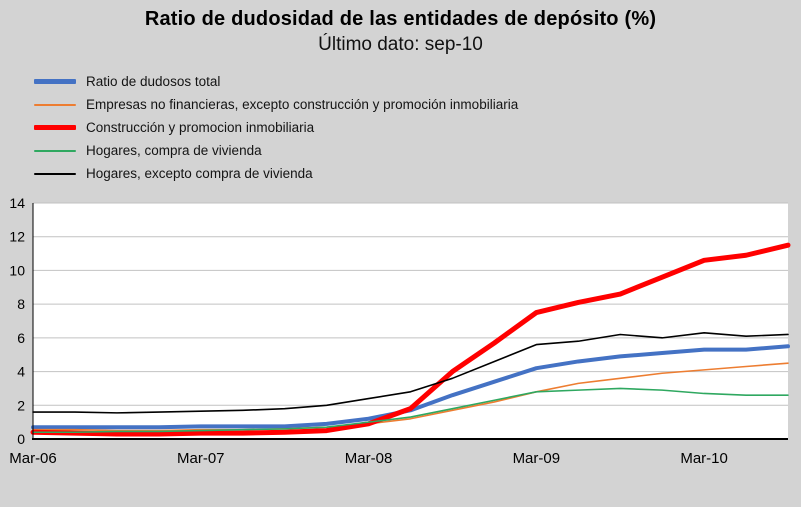  Describe the element at coordinates (153, 81) in the screenshot. I see `legend-label: Ratio de dudosos total` at that location.